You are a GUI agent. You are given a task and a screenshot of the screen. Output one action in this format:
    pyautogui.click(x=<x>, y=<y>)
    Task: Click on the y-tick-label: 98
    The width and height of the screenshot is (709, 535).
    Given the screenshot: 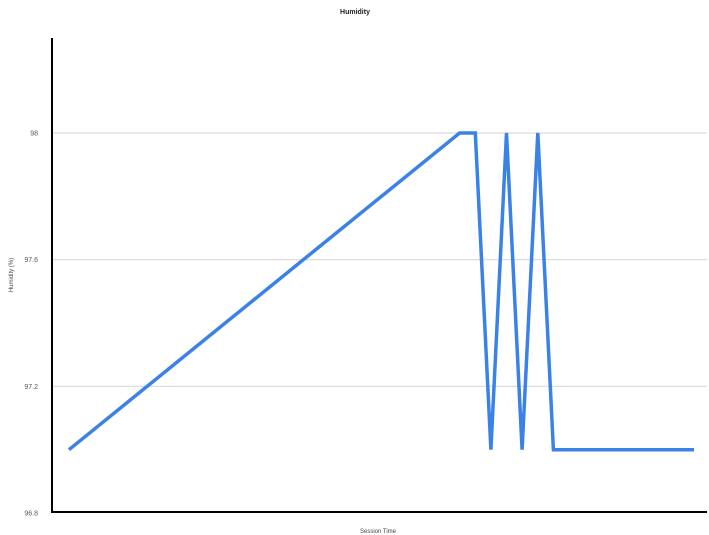 What is the action you would take?
    pyautogui.click(x=34, y=134)
    